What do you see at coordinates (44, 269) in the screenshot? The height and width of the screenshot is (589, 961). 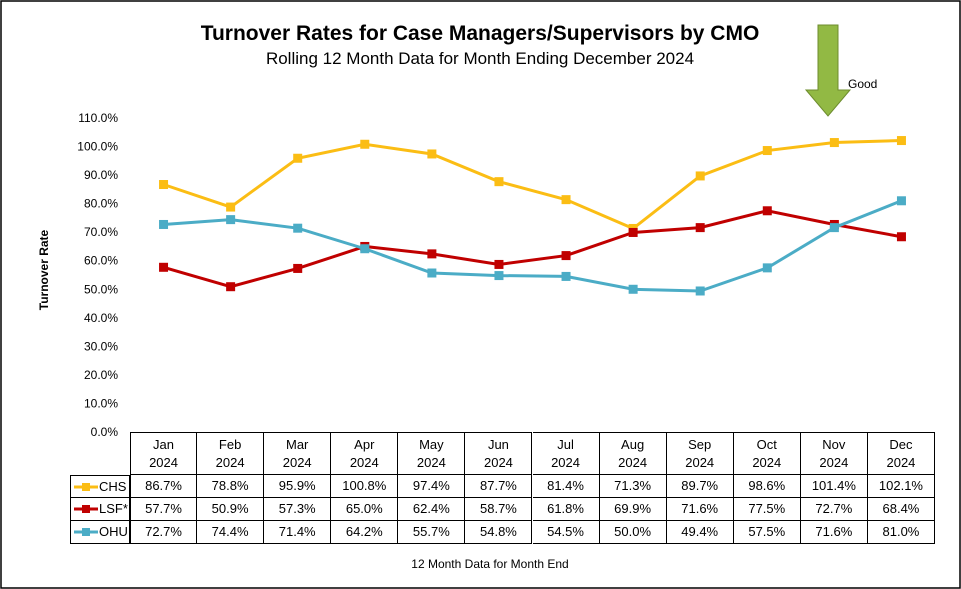 I see `y-axis-title: Turnover Rate` at bounding box center [44, 269].